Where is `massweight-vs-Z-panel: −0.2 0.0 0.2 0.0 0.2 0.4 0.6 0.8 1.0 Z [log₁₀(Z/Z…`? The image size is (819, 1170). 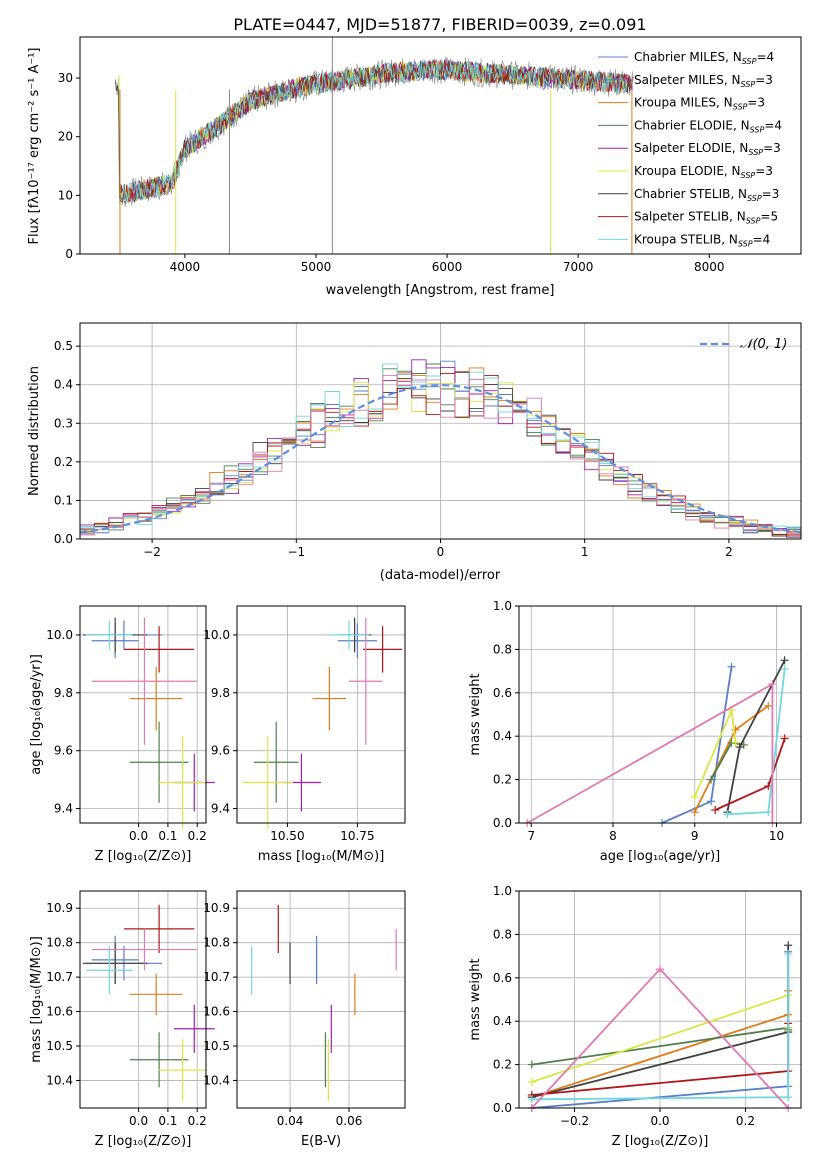
massweight-vs-Z-panel: −0.2 0.0 0.2 0.0 0.2 0.4 0.6 0.8 1.0 Z [log₁₀(Z/Z… is located at coordinates (635, 1016).